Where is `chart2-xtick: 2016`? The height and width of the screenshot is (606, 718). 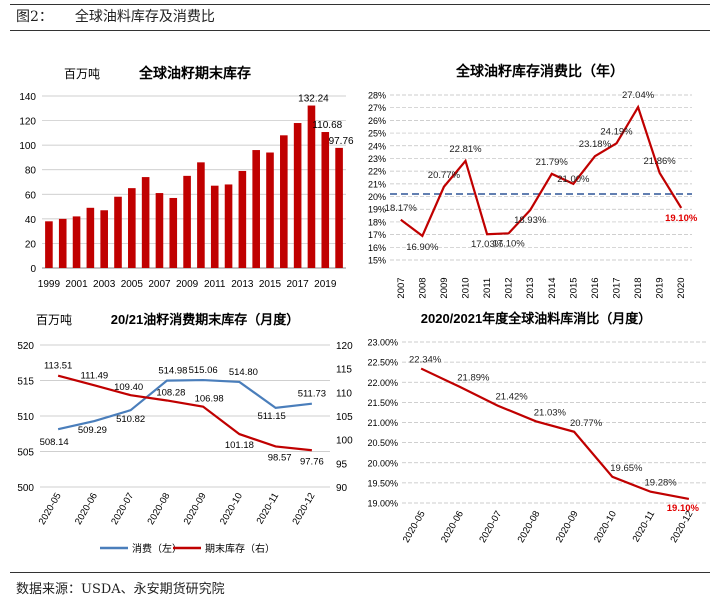 chart2-xtick: 2016 is located at coordinates (595, 287).